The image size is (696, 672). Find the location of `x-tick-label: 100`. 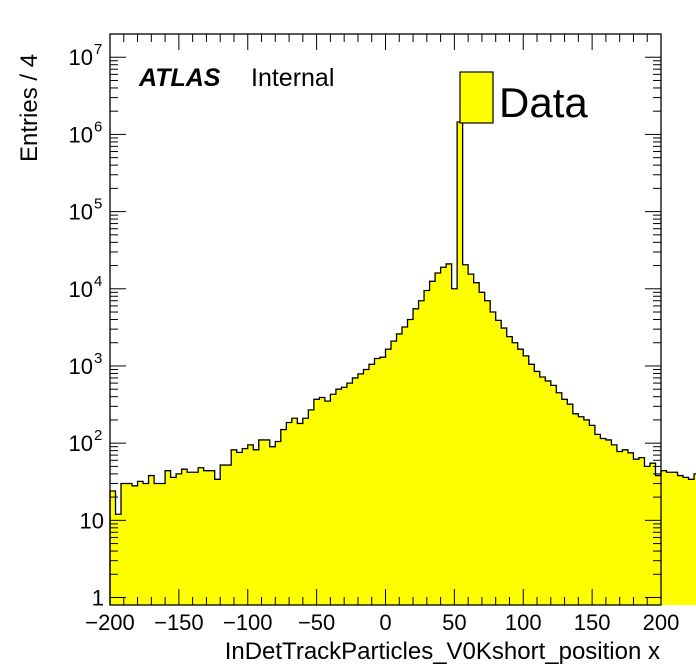

x-tick-label: 100 is located at coordinates (523, 622).